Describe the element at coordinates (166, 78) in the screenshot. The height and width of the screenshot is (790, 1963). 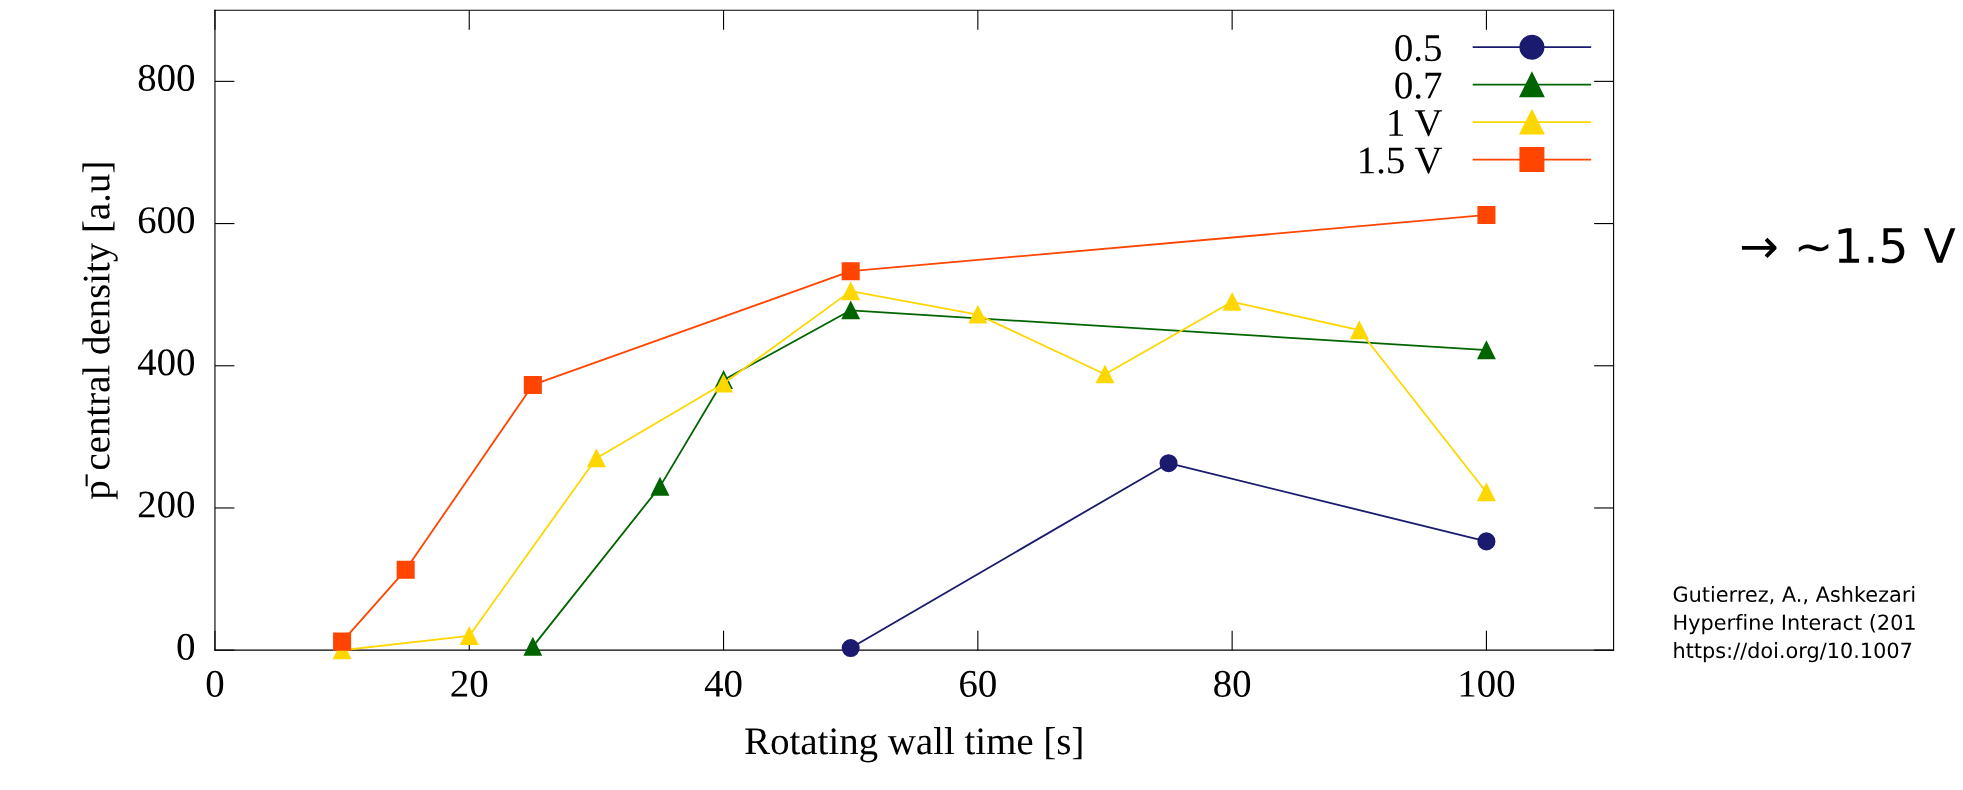
I see `y-tick-label: 800` at that location.